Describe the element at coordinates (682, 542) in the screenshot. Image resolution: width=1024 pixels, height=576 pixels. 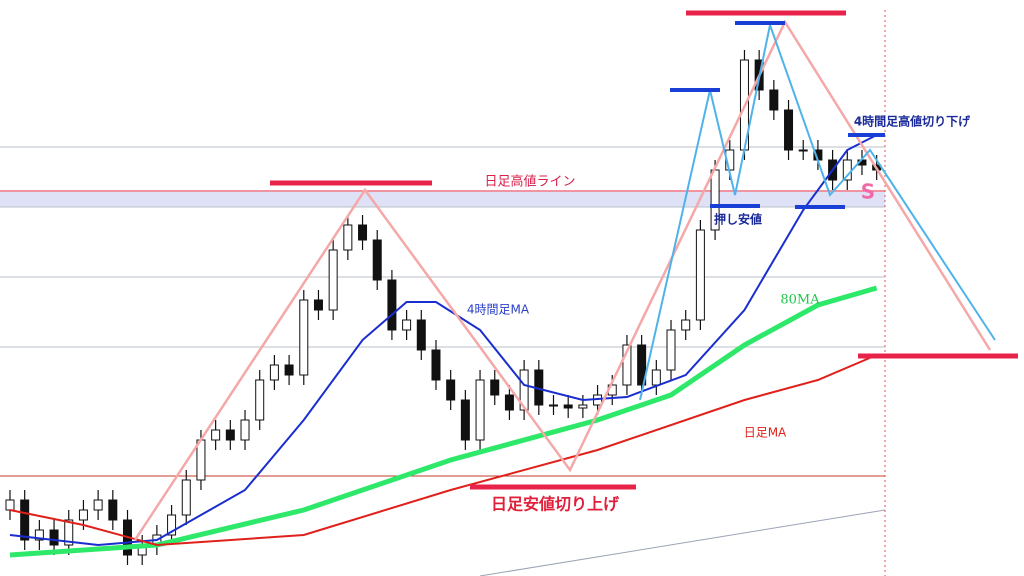
I see `trend-line` at that location.